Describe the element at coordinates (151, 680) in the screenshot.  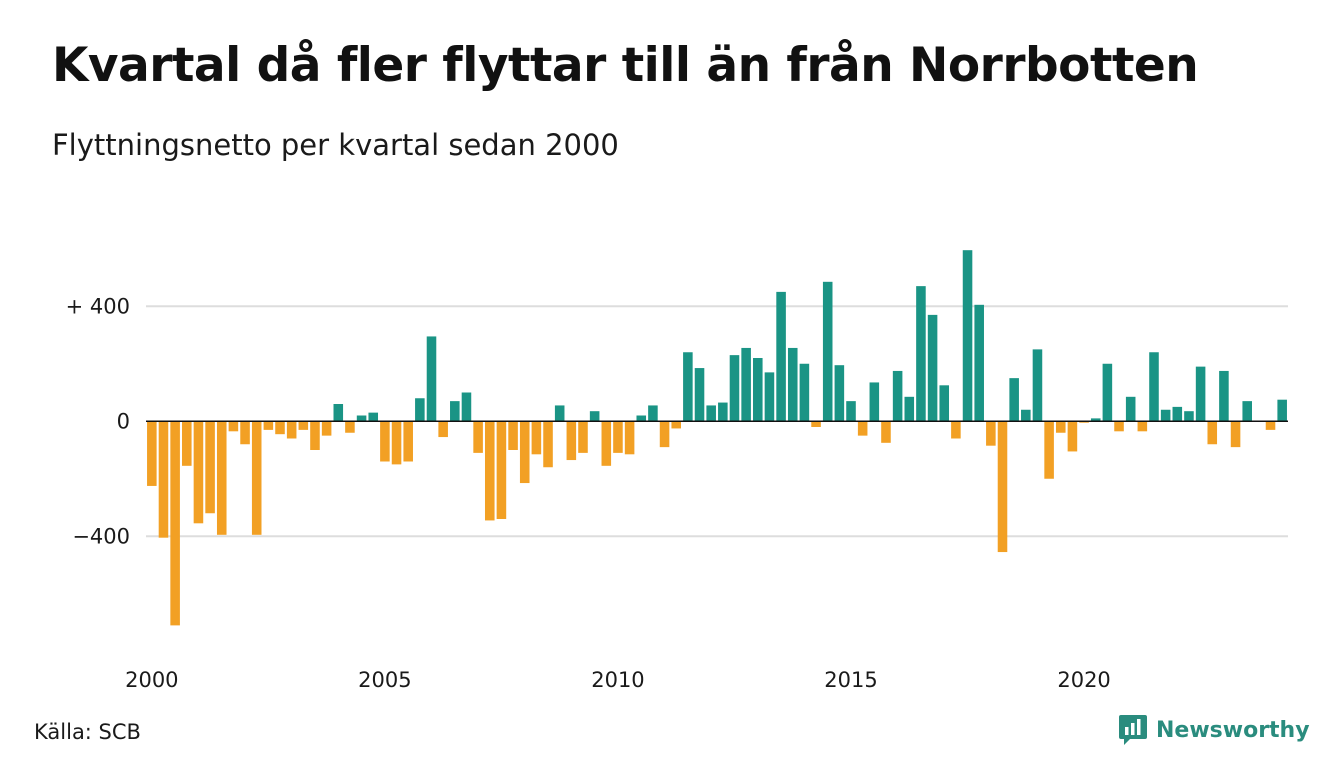
I see `x-tick-label: 2000` at that location.